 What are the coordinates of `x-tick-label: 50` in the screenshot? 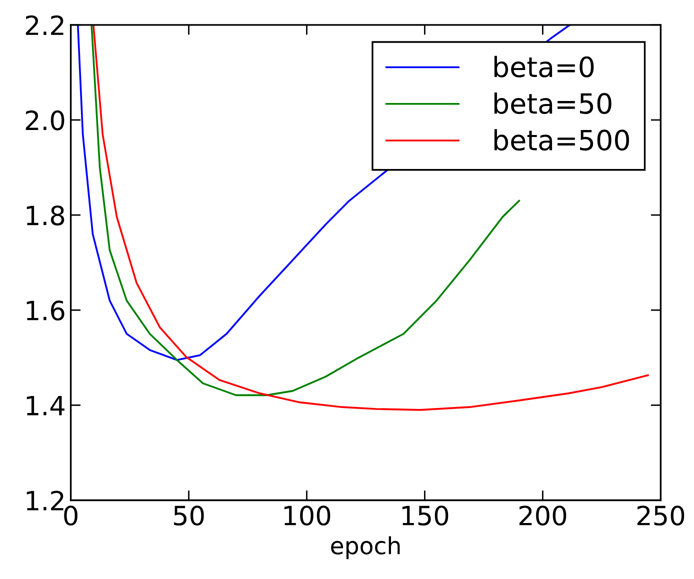 It's located at (189, 516).